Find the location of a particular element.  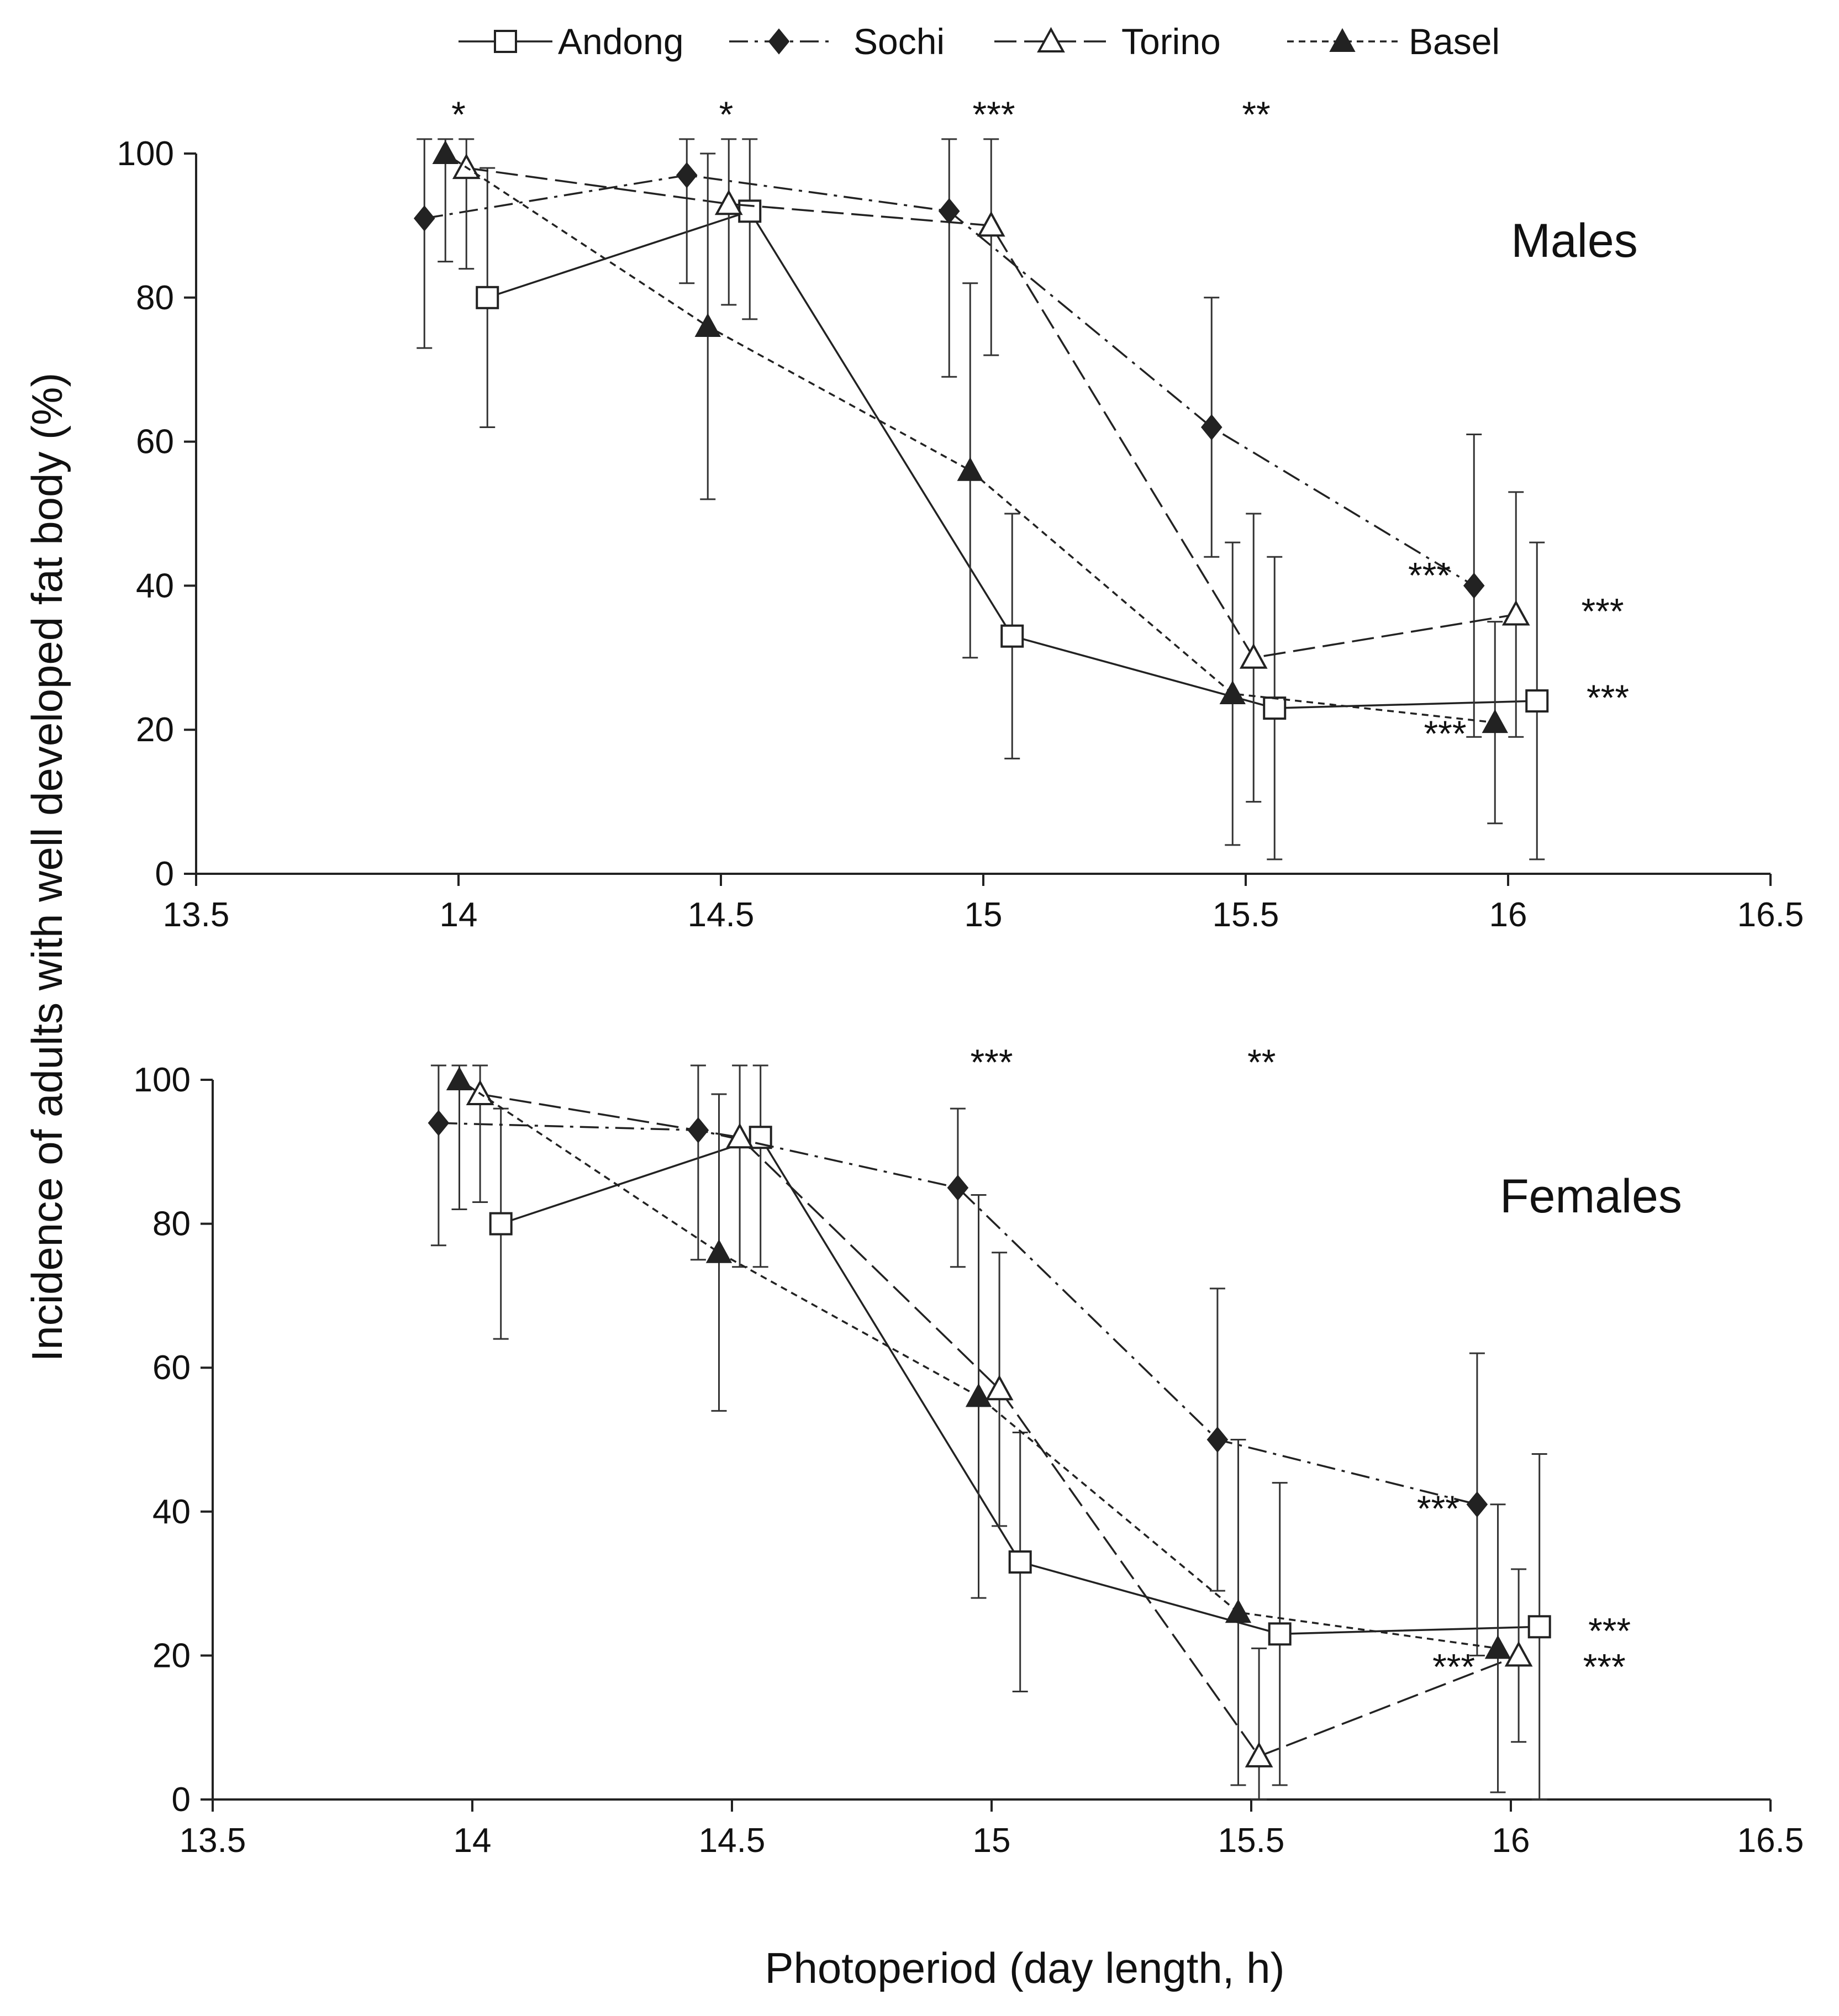

legend-item-torino: Torino is located at coordinates (1107, 42).